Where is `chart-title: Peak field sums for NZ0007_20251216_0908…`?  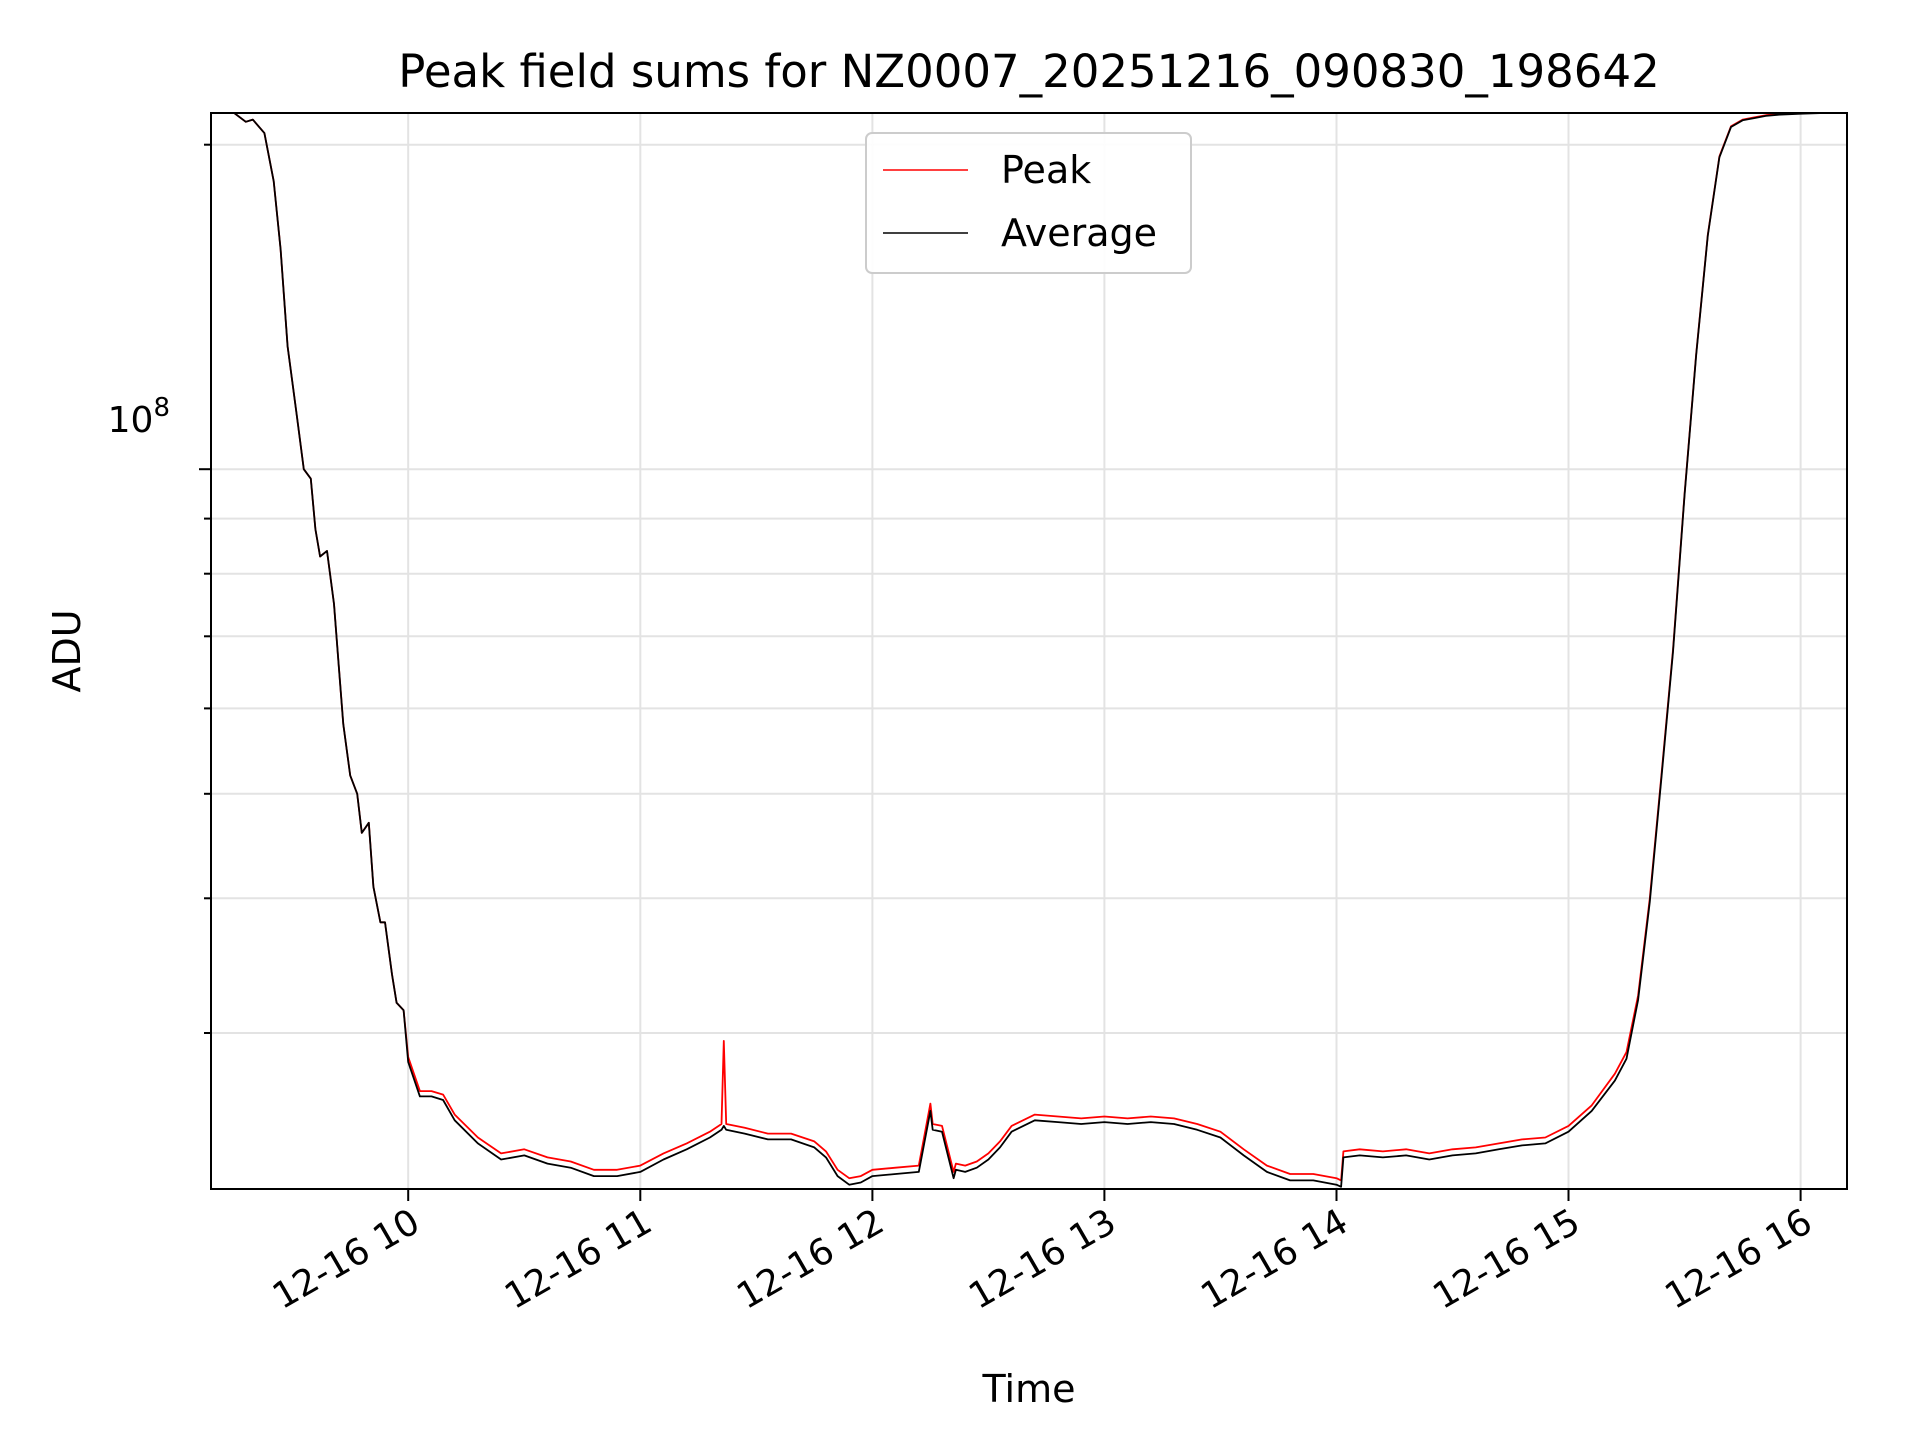
chart-title: Peak field sums for NZ0007_20251216_0908… is located at coordinates (1028, 71).